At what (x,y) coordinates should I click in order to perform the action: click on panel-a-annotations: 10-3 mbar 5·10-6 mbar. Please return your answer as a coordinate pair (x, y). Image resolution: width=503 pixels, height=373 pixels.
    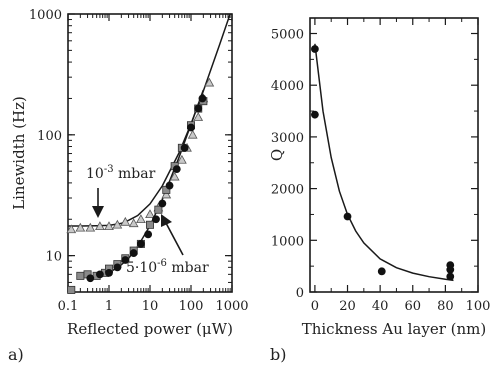
    Looking at the image, I should click on (147, 220).